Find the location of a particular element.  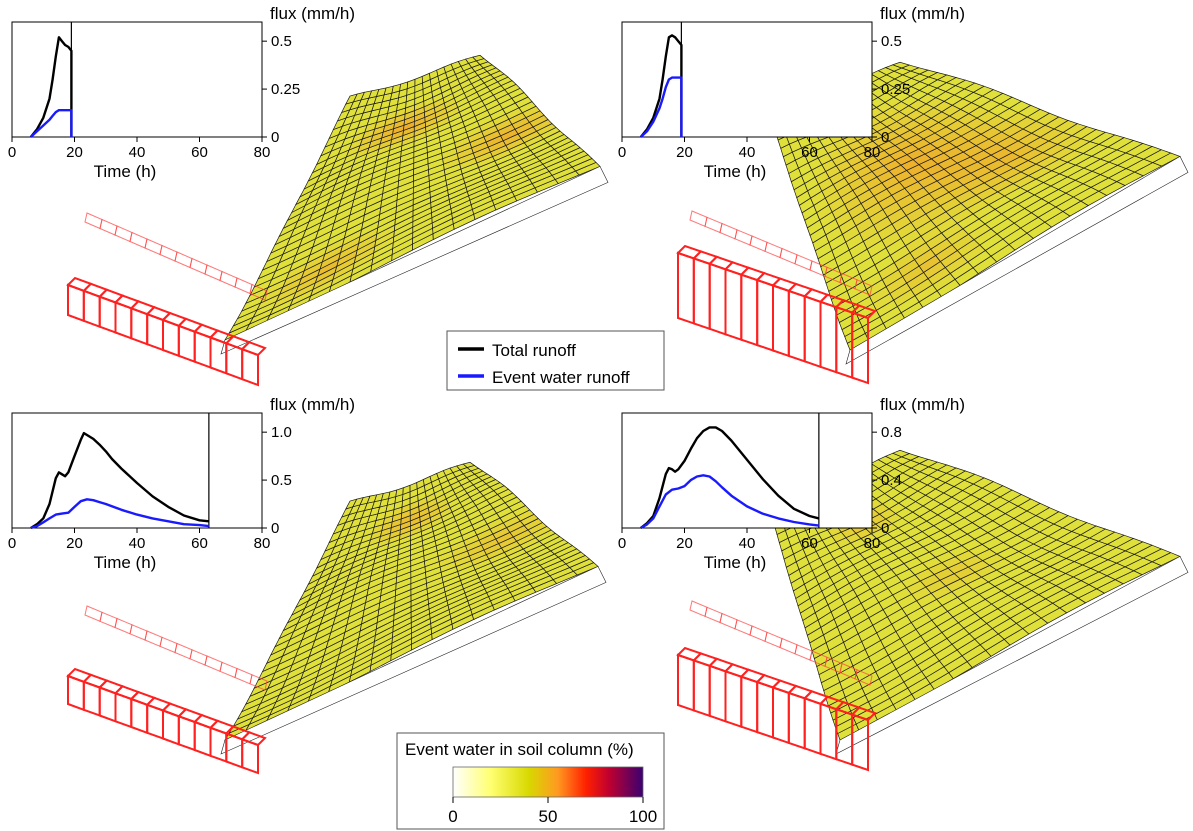

colorbar-gradient is located at coordinates (548, 782).